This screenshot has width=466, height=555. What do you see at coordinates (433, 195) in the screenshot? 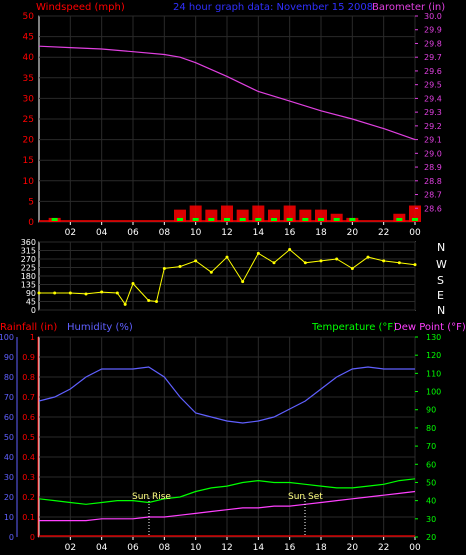
I see `barometer-tick-label: 28.7` at bounding box center [433, 195].